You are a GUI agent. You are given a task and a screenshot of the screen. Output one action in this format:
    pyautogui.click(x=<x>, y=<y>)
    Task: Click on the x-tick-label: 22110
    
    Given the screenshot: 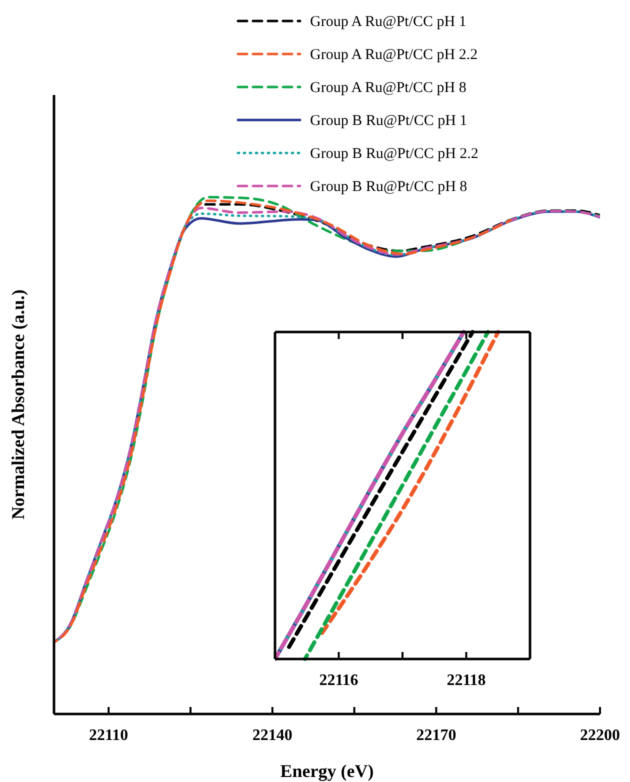 What is the action you would take?
    pyautogui.click(x=108, y=735)
    